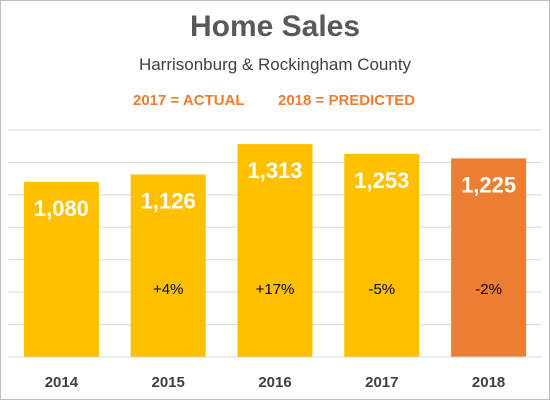 Image resolution: width=550 pixels, height=400 pixels. Describe the element at coordinates (382, 255) in the screenshot. I see `bar-2017` at that location.